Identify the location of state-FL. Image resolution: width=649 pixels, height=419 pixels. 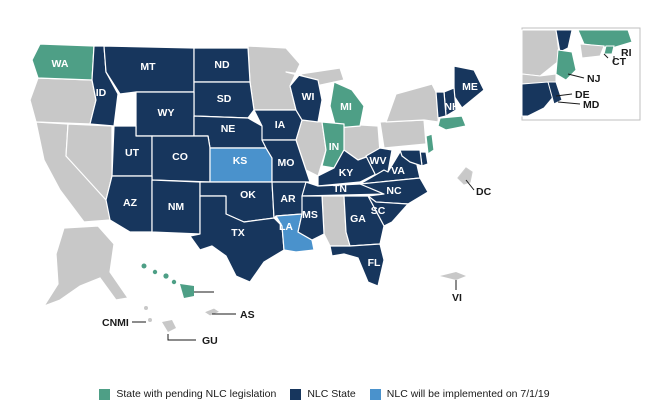
(357, 265).